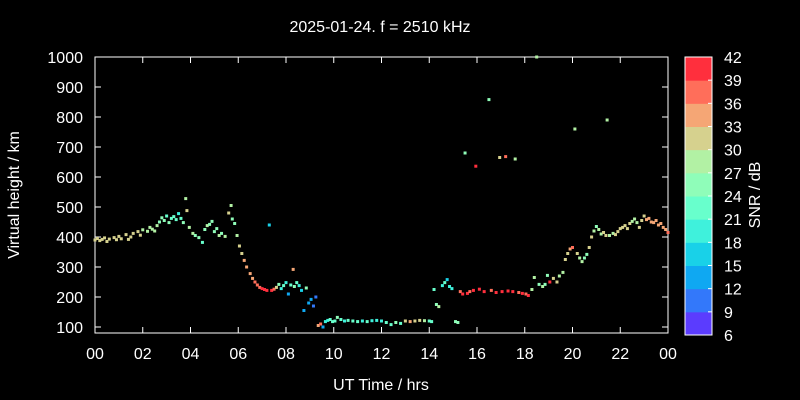 The height and width of the screenshot is (400, 800). What do you see at coordinates (69, 298) in the screenshot?
I see `y-tick-label: 200` at bounding box center [69, 298].